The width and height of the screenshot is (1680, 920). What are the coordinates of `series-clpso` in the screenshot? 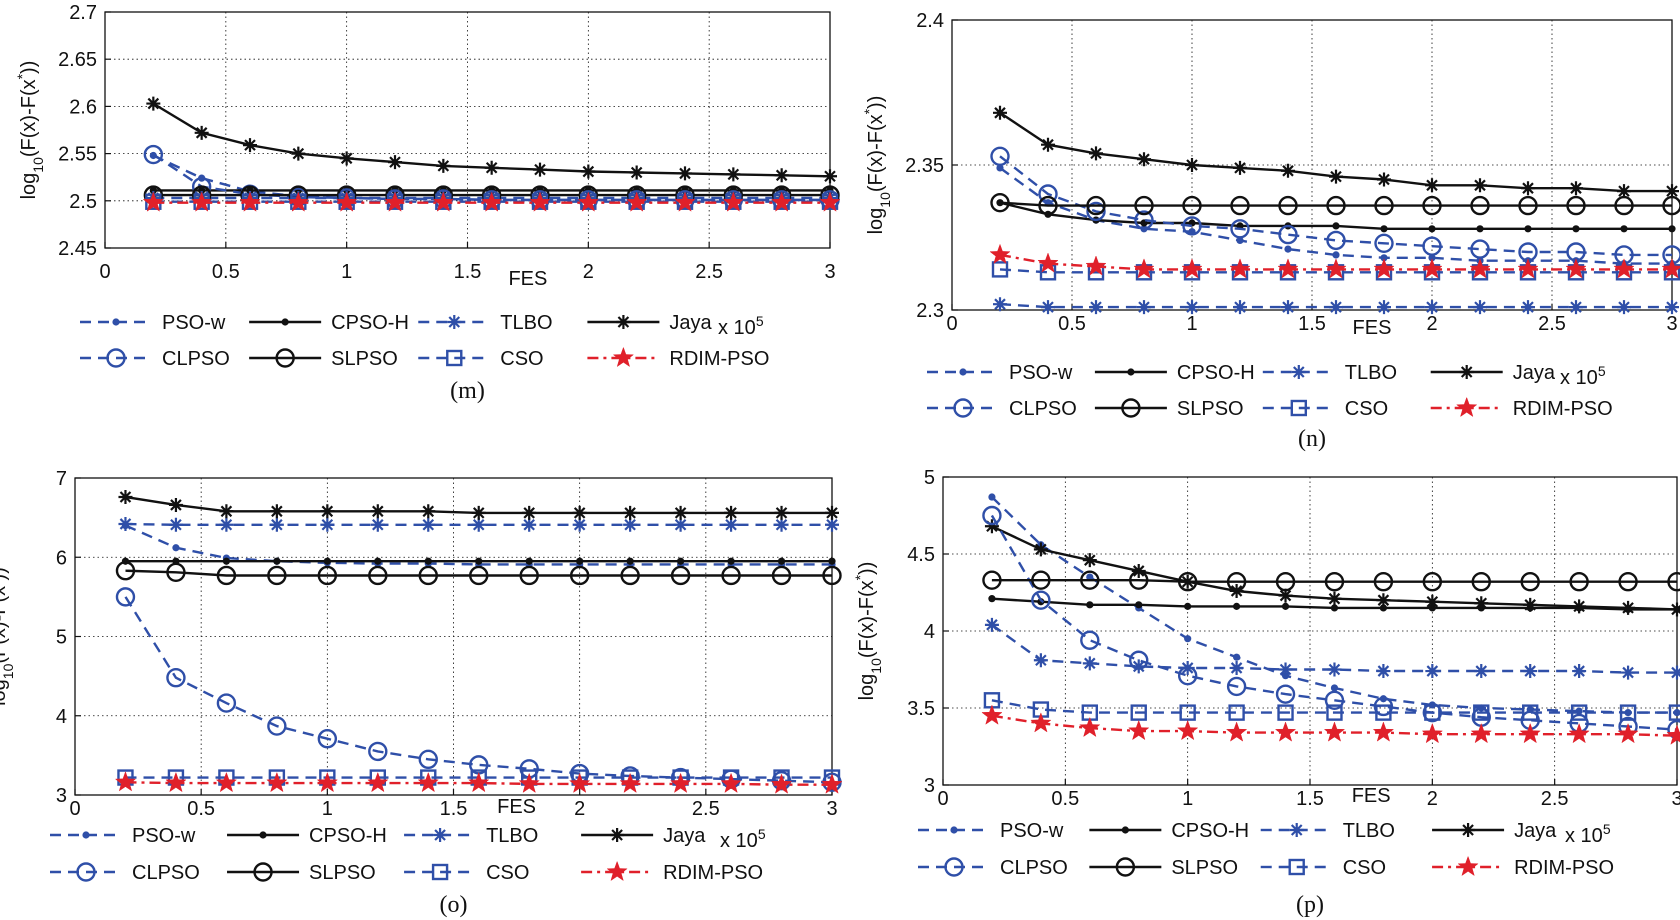 It's located at (478, 690).